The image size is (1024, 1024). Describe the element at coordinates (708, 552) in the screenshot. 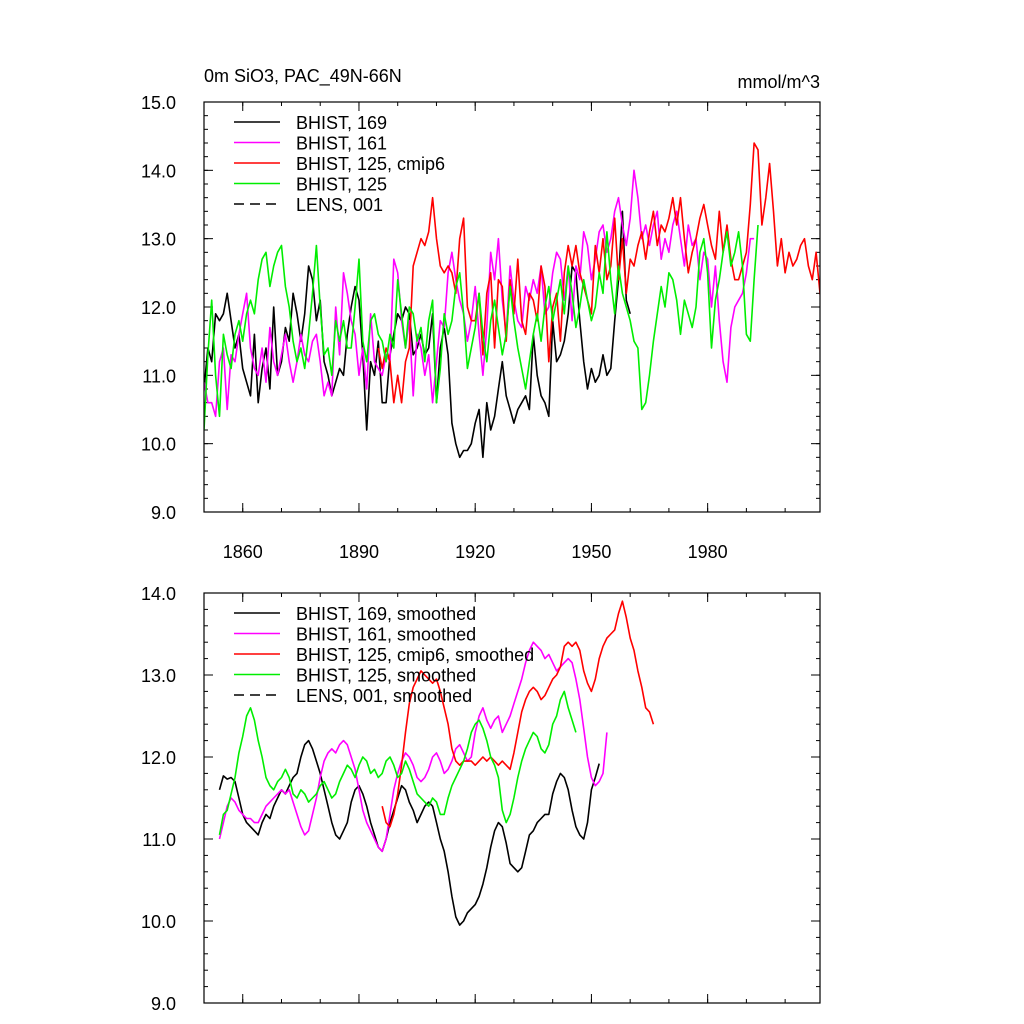

I see `x-tick-label: 1980` at that location.